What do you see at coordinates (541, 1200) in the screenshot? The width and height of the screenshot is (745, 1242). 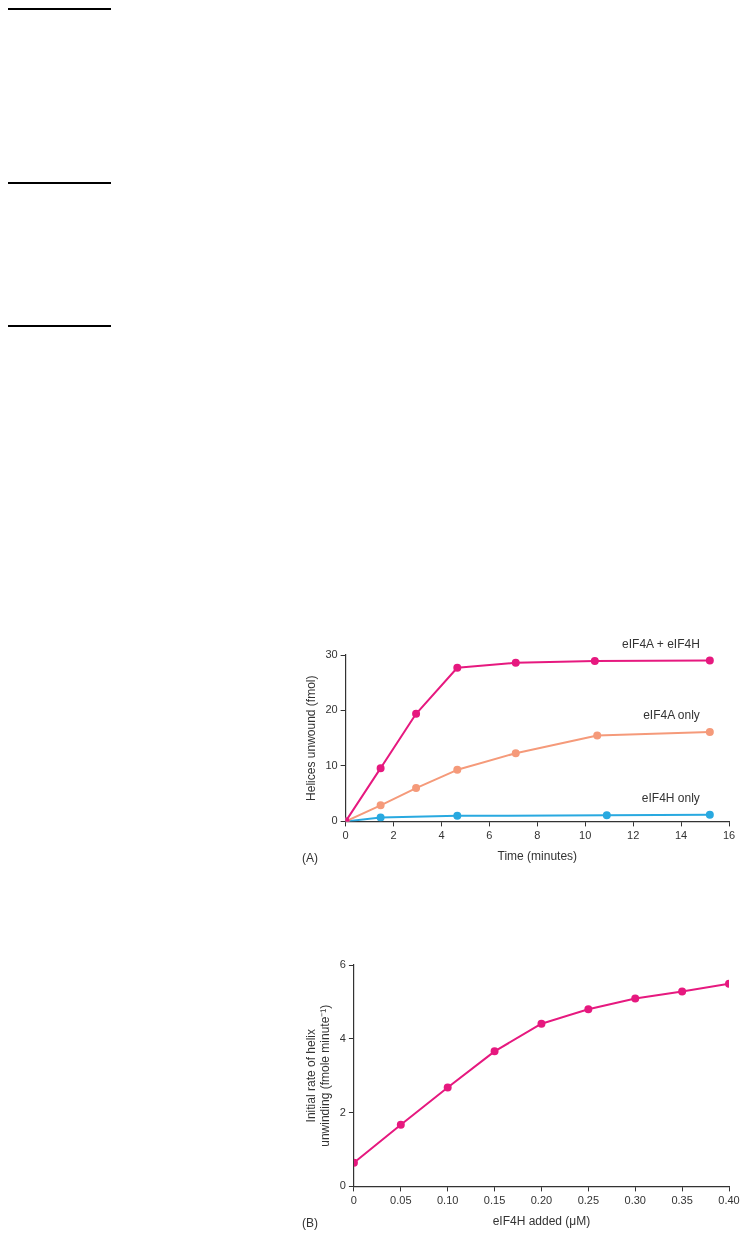 I see `x-tick-label: 0.20` at bounding box center [541, 1200].